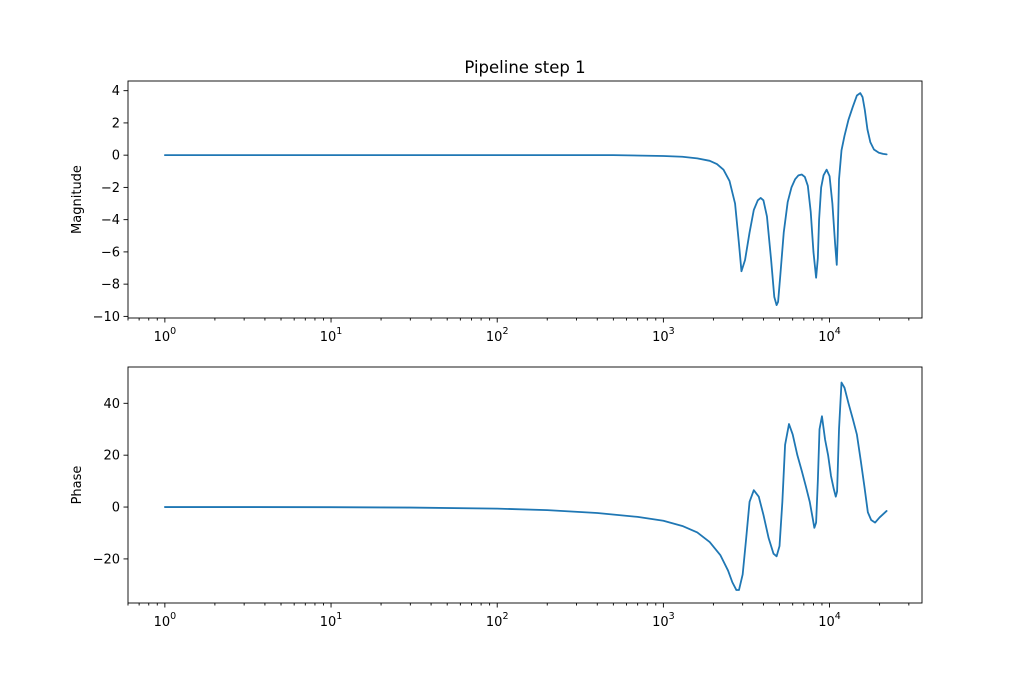 This screenshot has height=677, width=1024. I want to click on magnitude-y-tick-label: 0, so click(116, 156).